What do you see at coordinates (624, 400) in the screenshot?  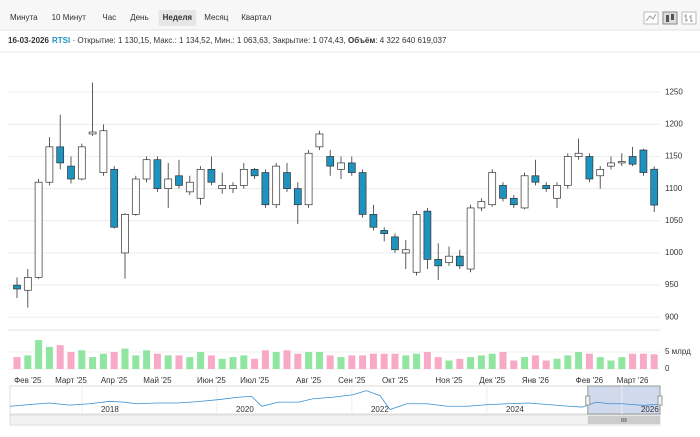 I see `navigator-selection` at bounding box center [624, 400].